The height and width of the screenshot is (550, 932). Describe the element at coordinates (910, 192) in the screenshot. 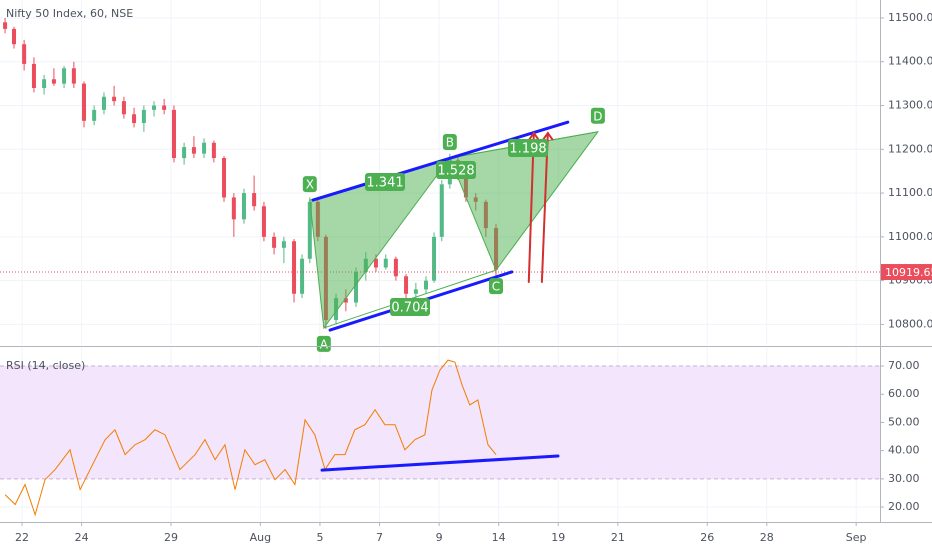

I see `y-tick-label: 11100.00` at that location.